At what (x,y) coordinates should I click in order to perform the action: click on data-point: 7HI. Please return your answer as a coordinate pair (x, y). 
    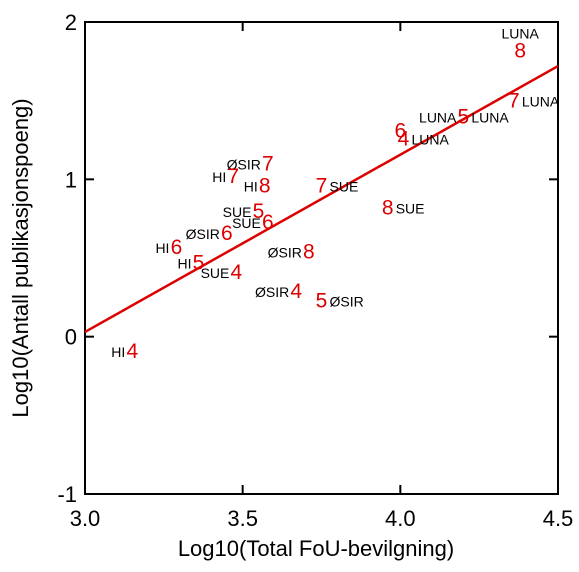
    Looking at the image, I should click on (225, 176).